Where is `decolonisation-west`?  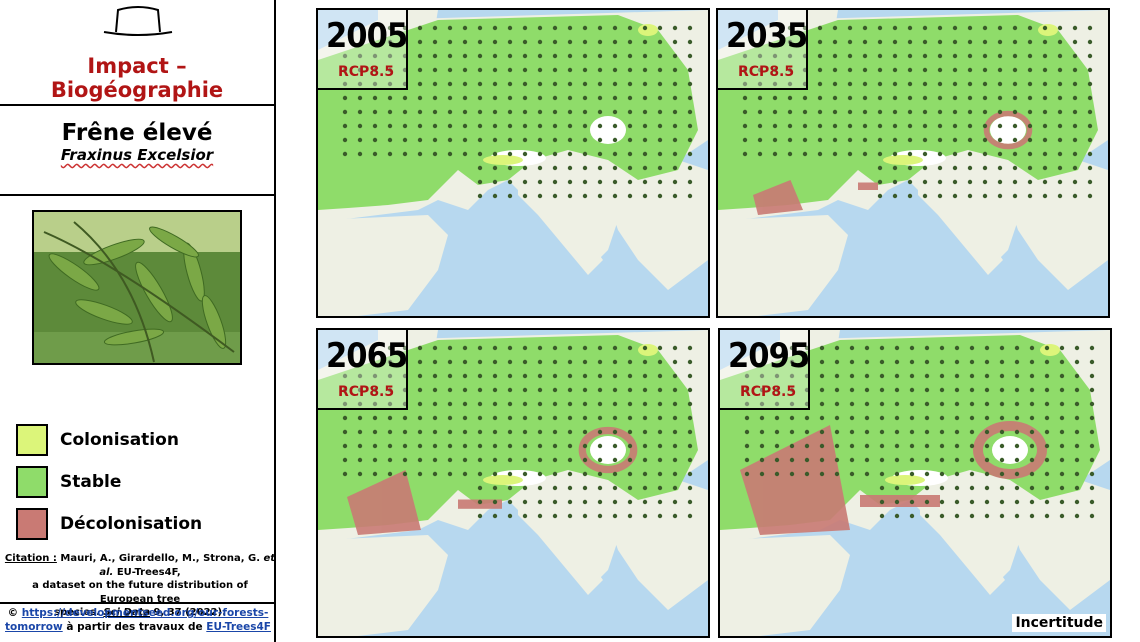
decolonisation-west is located at coordinates (795, 480).